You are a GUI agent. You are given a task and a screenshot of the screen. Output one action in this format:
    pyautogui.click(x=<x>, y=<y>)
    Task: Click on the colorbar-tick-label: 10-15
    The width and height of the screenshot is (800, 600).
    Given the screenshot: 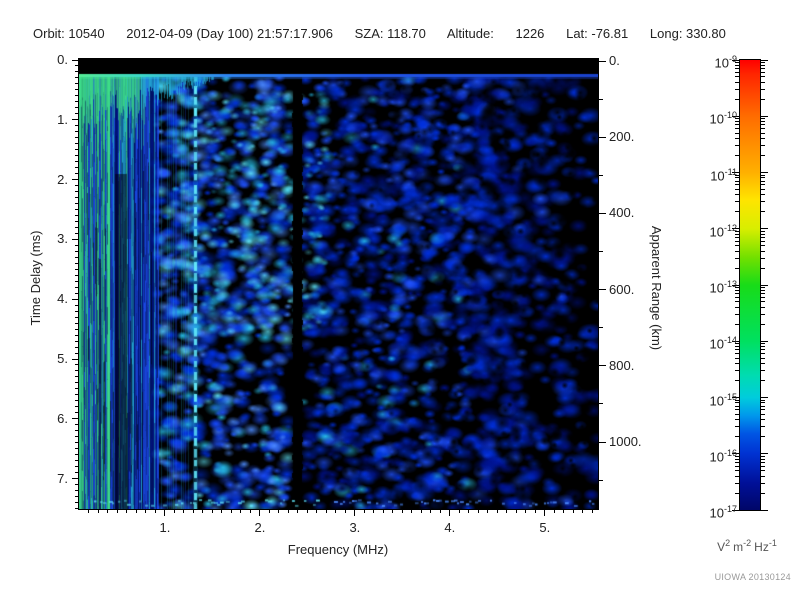 What is the action you would take?
    pyautogui.click(x=723, y=399)
    